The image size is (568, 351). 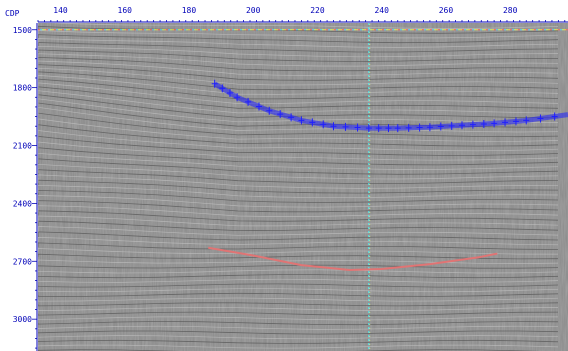 What do you see at coordinates (125, 10) in the screenshot?
I see `x-tick-label: 160` at bounding box center [125, 10].